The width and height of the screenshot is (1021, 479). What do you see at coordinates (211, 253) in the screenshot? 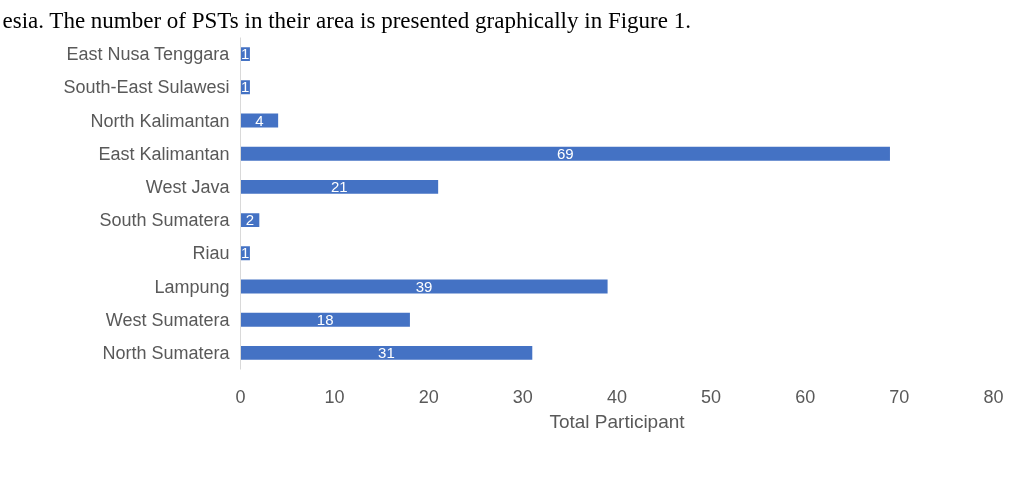
I see `y-tick-label: Riau` at bounding box center [211, 253].